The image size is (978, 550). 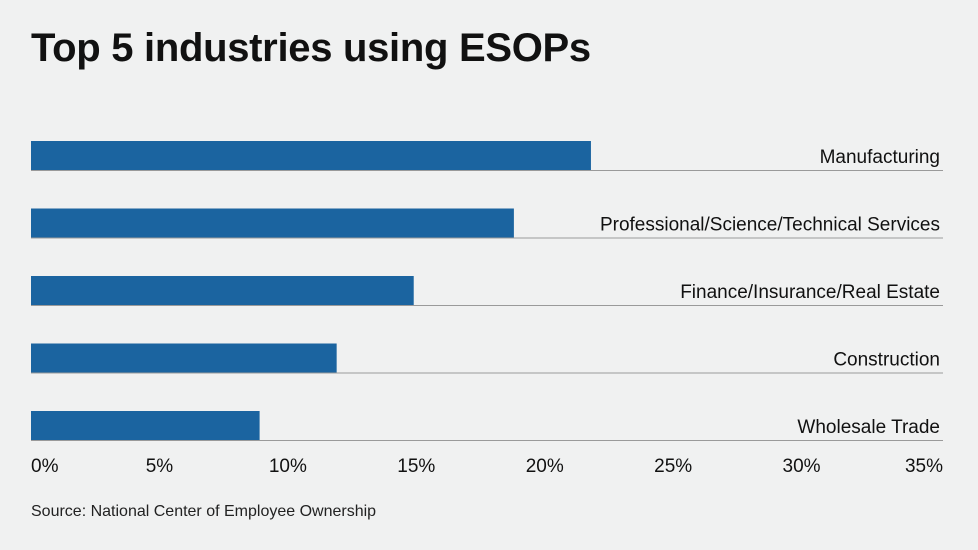 I want to click on x-tick-label-2: 5%, so click(x=160, y=466).